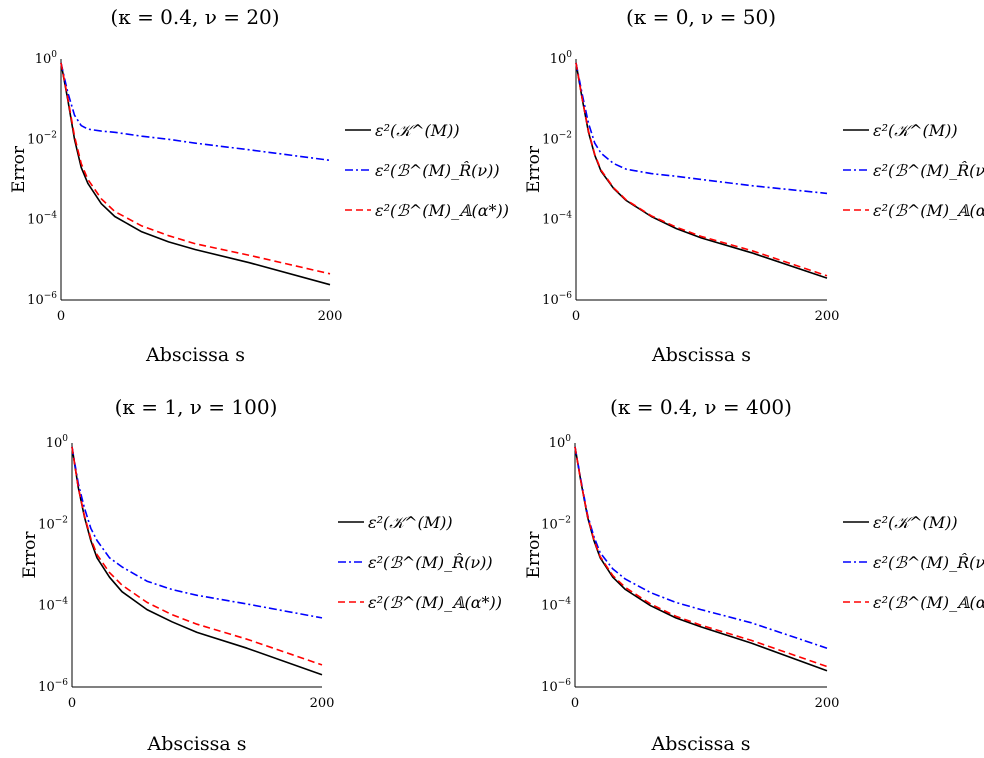 The width and height of the screenshot is (984, 758). What do you see at coordinates (194, 17) in the screenshot?
I see `chart-title: (κ = 0.4, ν = 20)` at bounding box center [194, 17].